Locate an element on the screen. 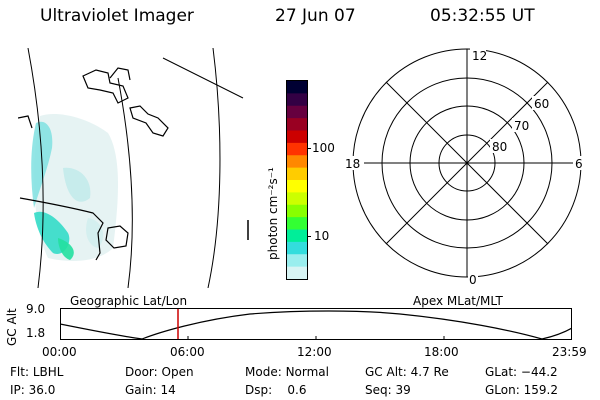 This screenshot has width=600, height=400. footer-gc-alt: GC Alt: 4.7 Re is located at coordinates (407, 372).